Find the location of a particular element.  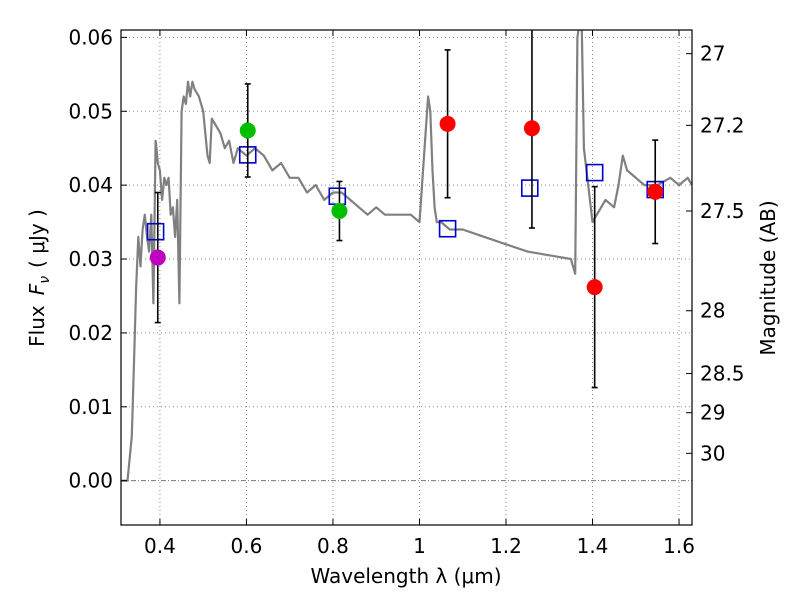

y-tick-label: 0.00 is located at coordinates (90, 481).